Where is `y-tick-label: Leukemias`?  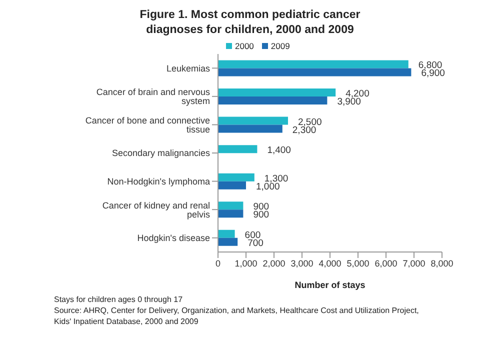 y-tick-label: Leukemias is located at coordinates (188, 68).